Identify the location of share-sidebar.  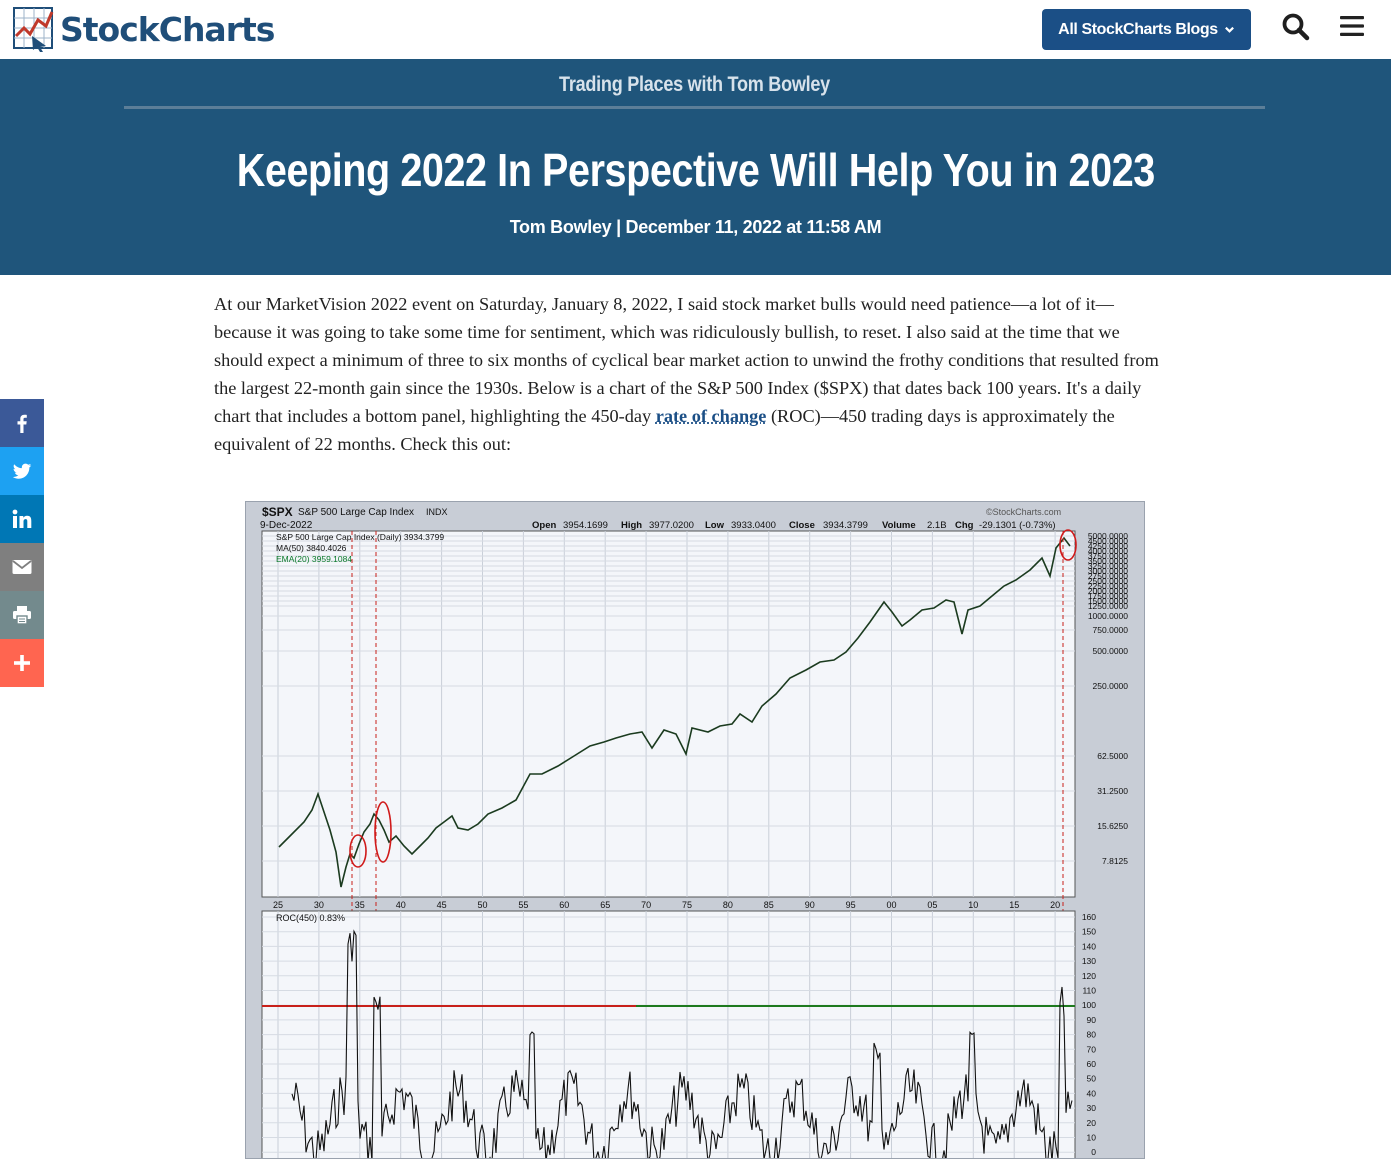
(22, 543).